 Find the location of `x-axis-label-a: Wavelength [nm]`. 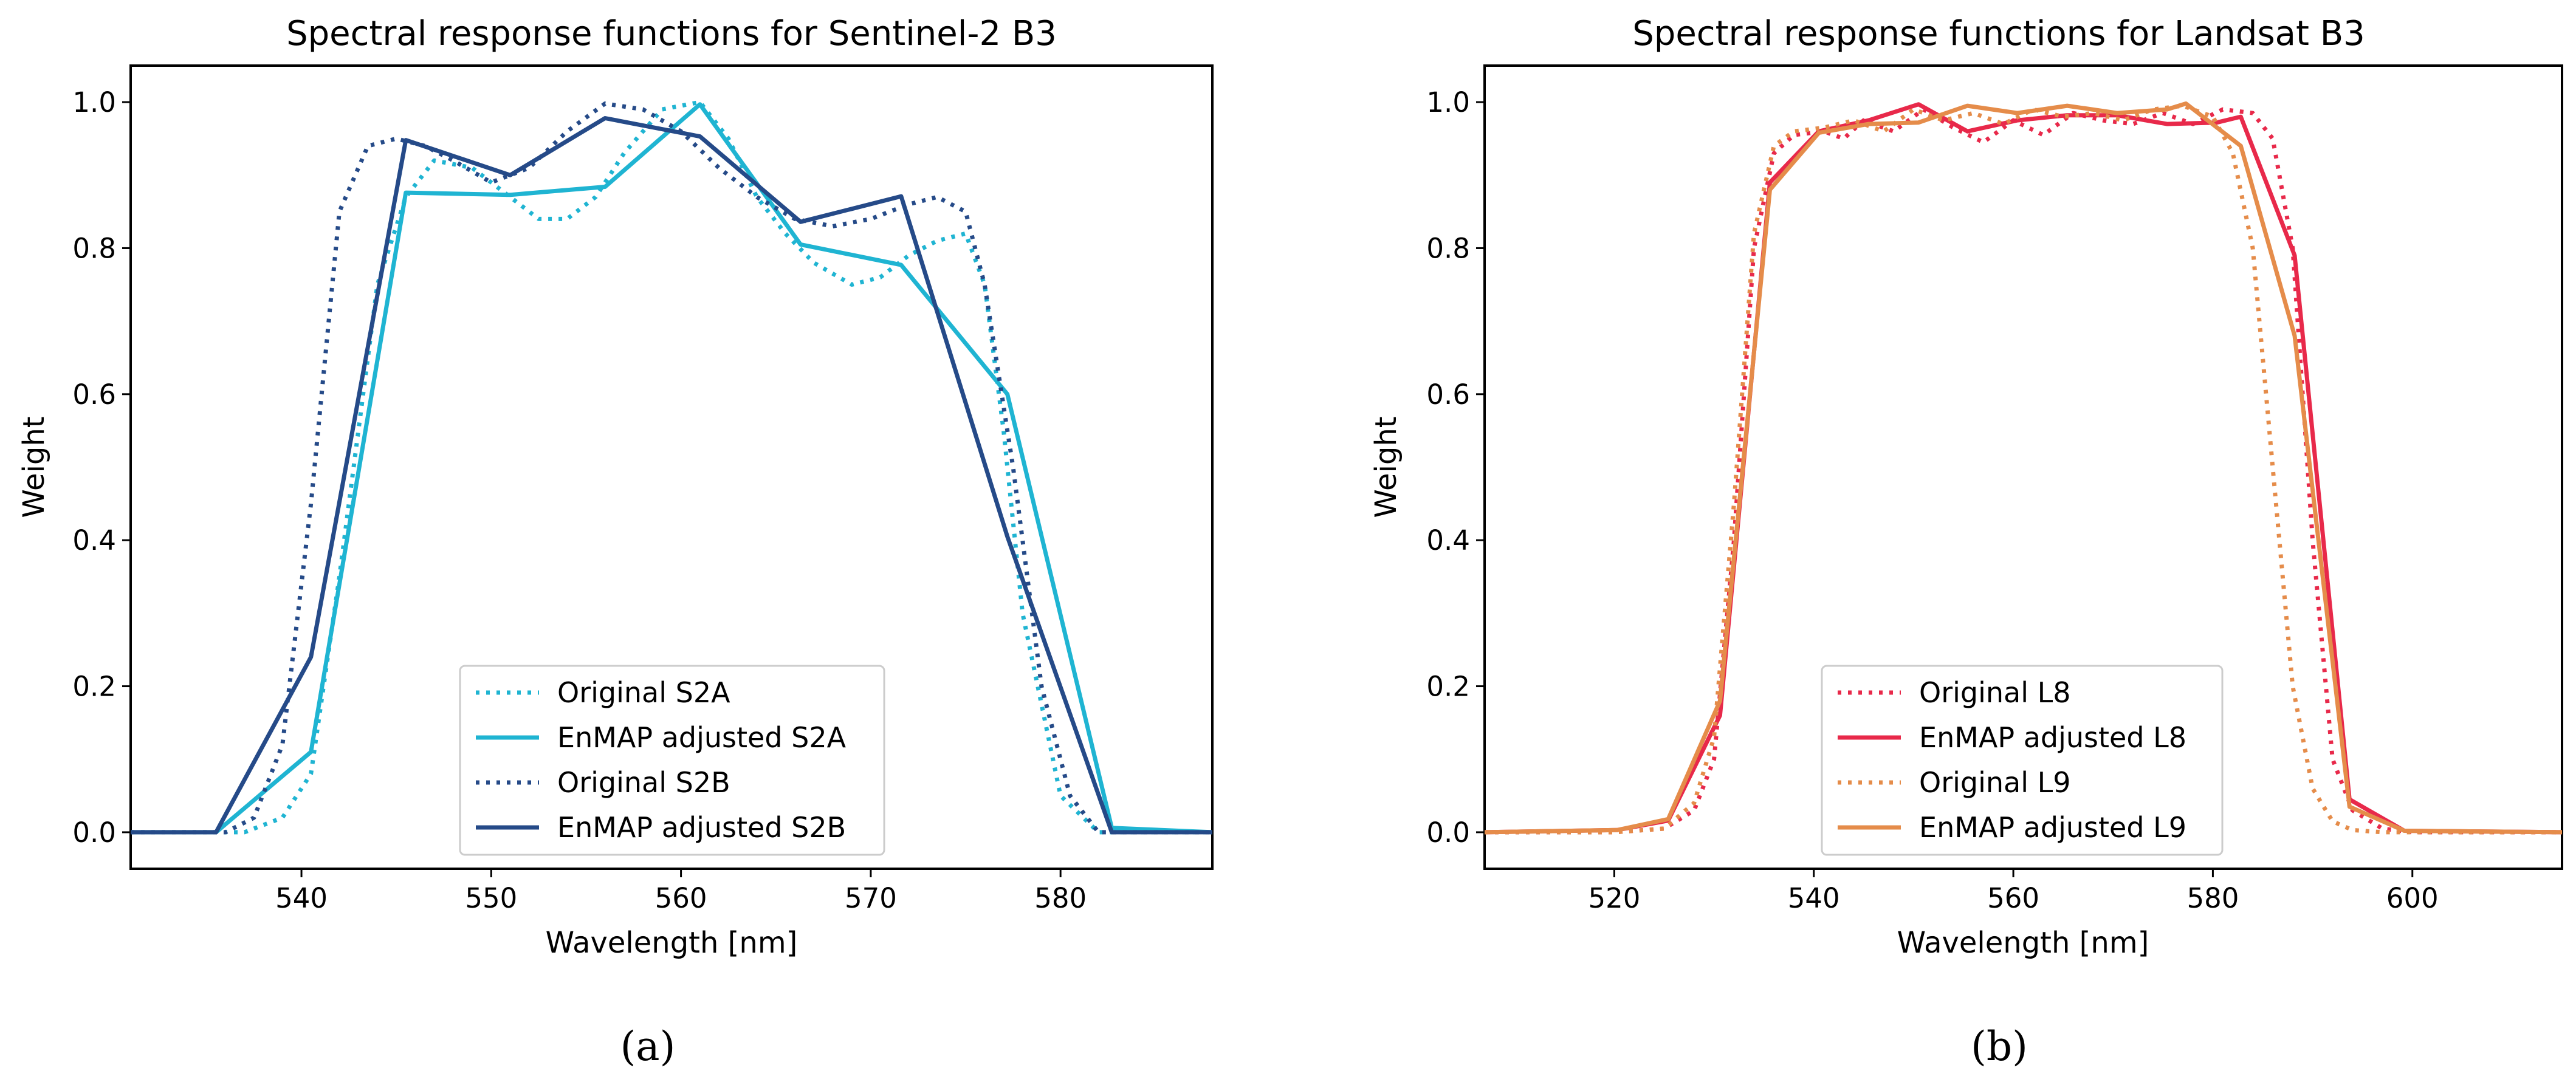

x-axis-label-a: Wavelength [nm] is located at coordinates (672, 943).